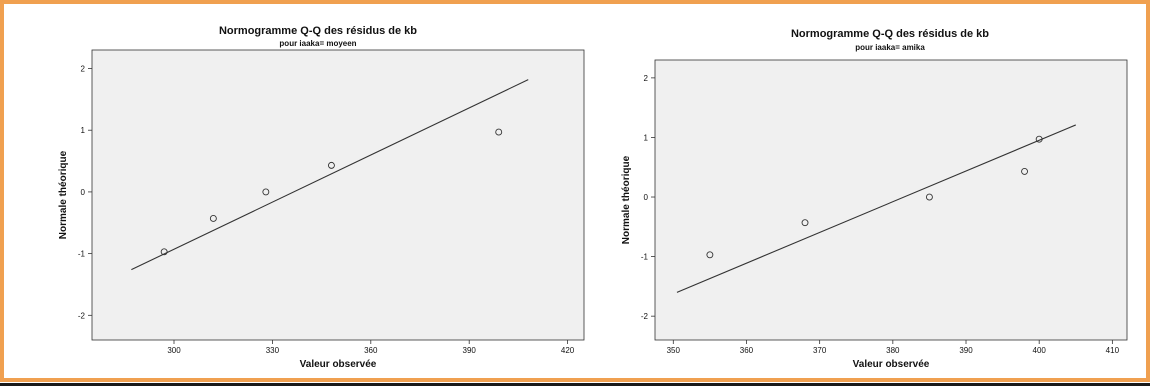 This screenshot has height=390, width=1150. Describe the element at coordinates (568, 350) in the screenshot. I see `x-tick-label: 420` at that location.